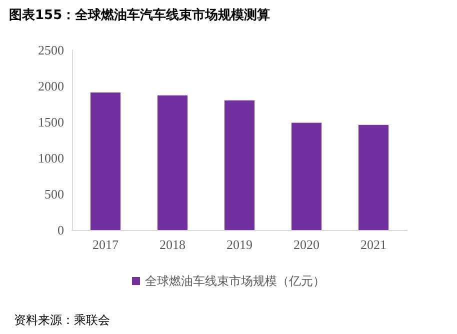  What do you see at coordinates (61, 230) in the screenshot?
I see `y-tick-label: 0` at bounding box center [61, 230].